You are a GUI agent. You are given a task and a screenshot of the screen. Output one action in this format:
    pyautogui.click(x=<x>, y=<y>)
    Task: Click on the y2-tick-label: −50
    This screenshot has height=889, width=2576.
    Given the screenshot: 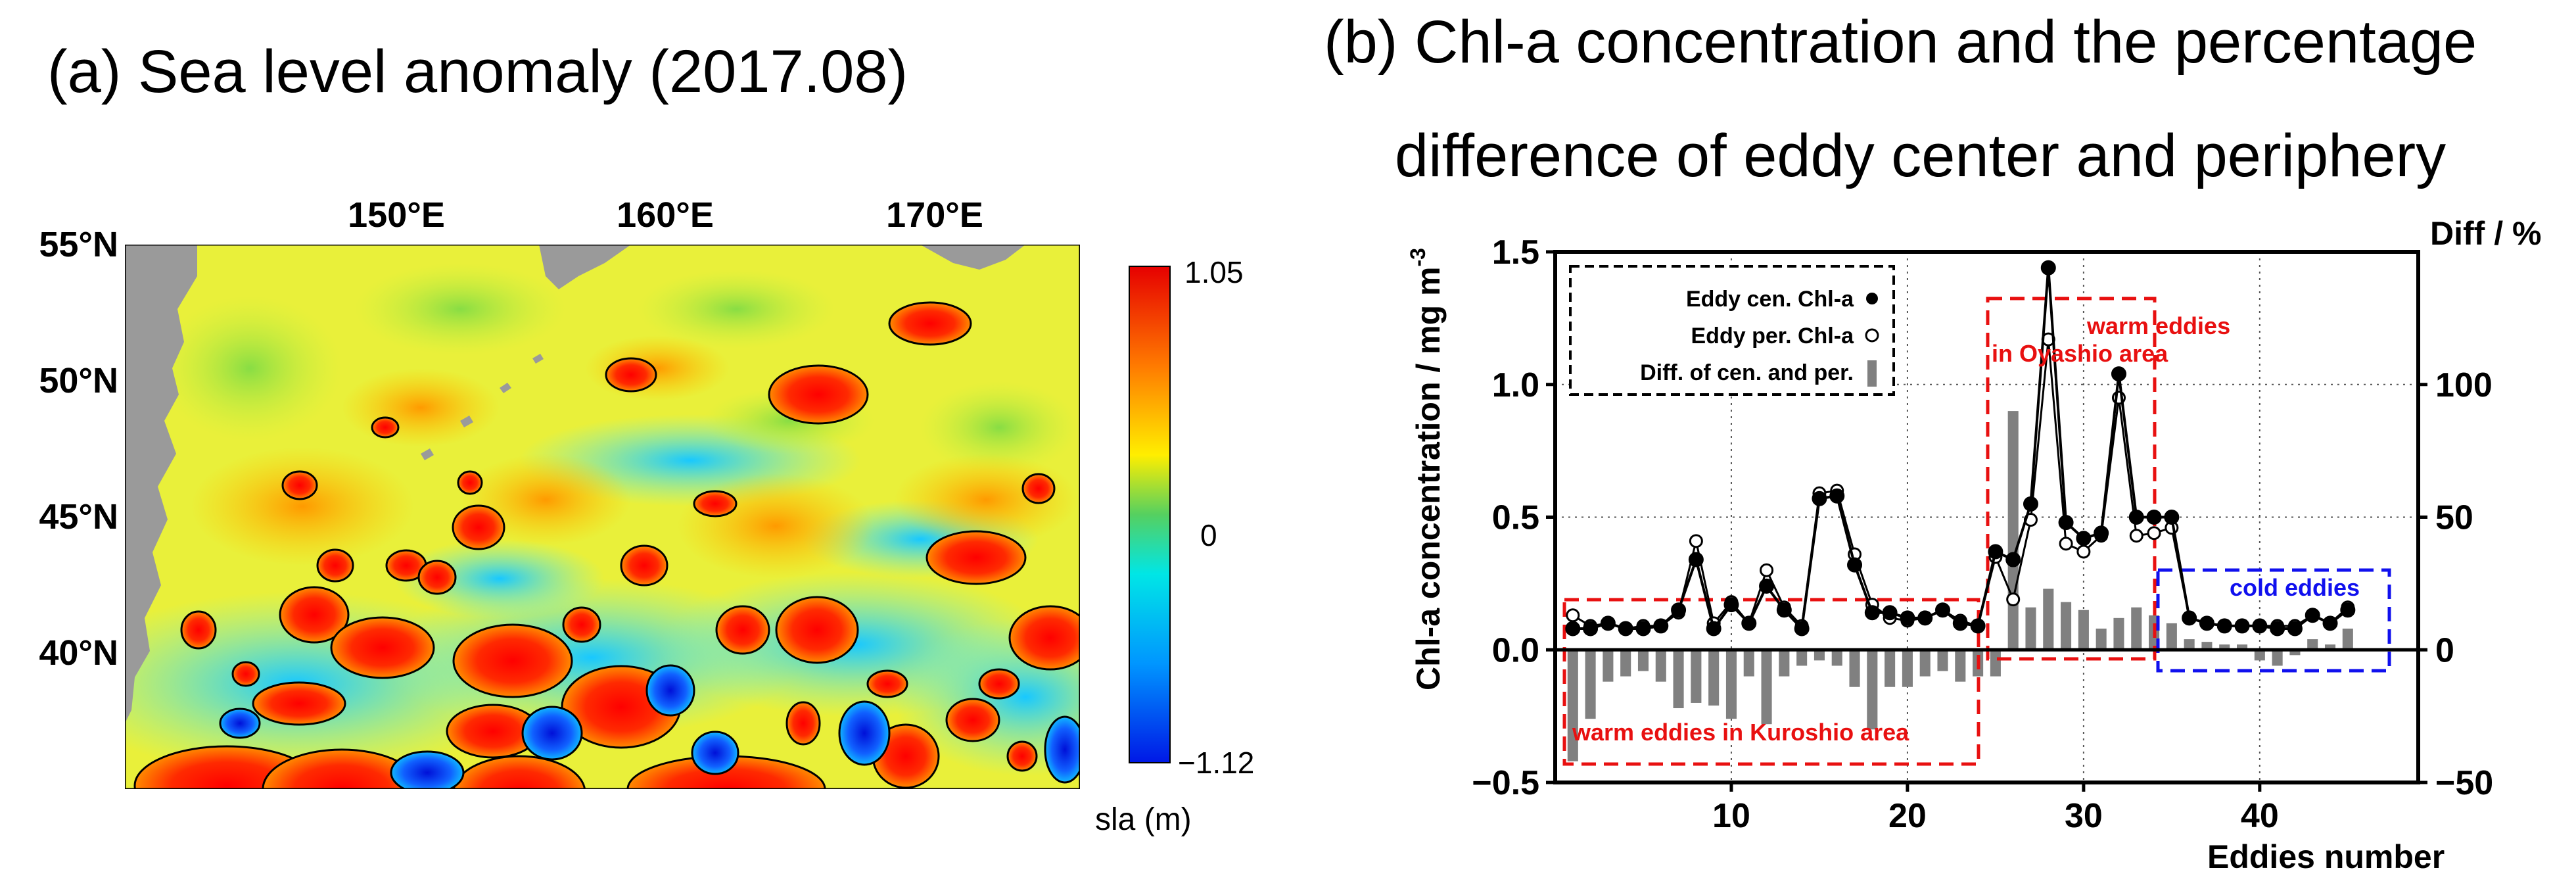 What is the action you would take?
    pyautogui.click(x=2464, y=783)
    